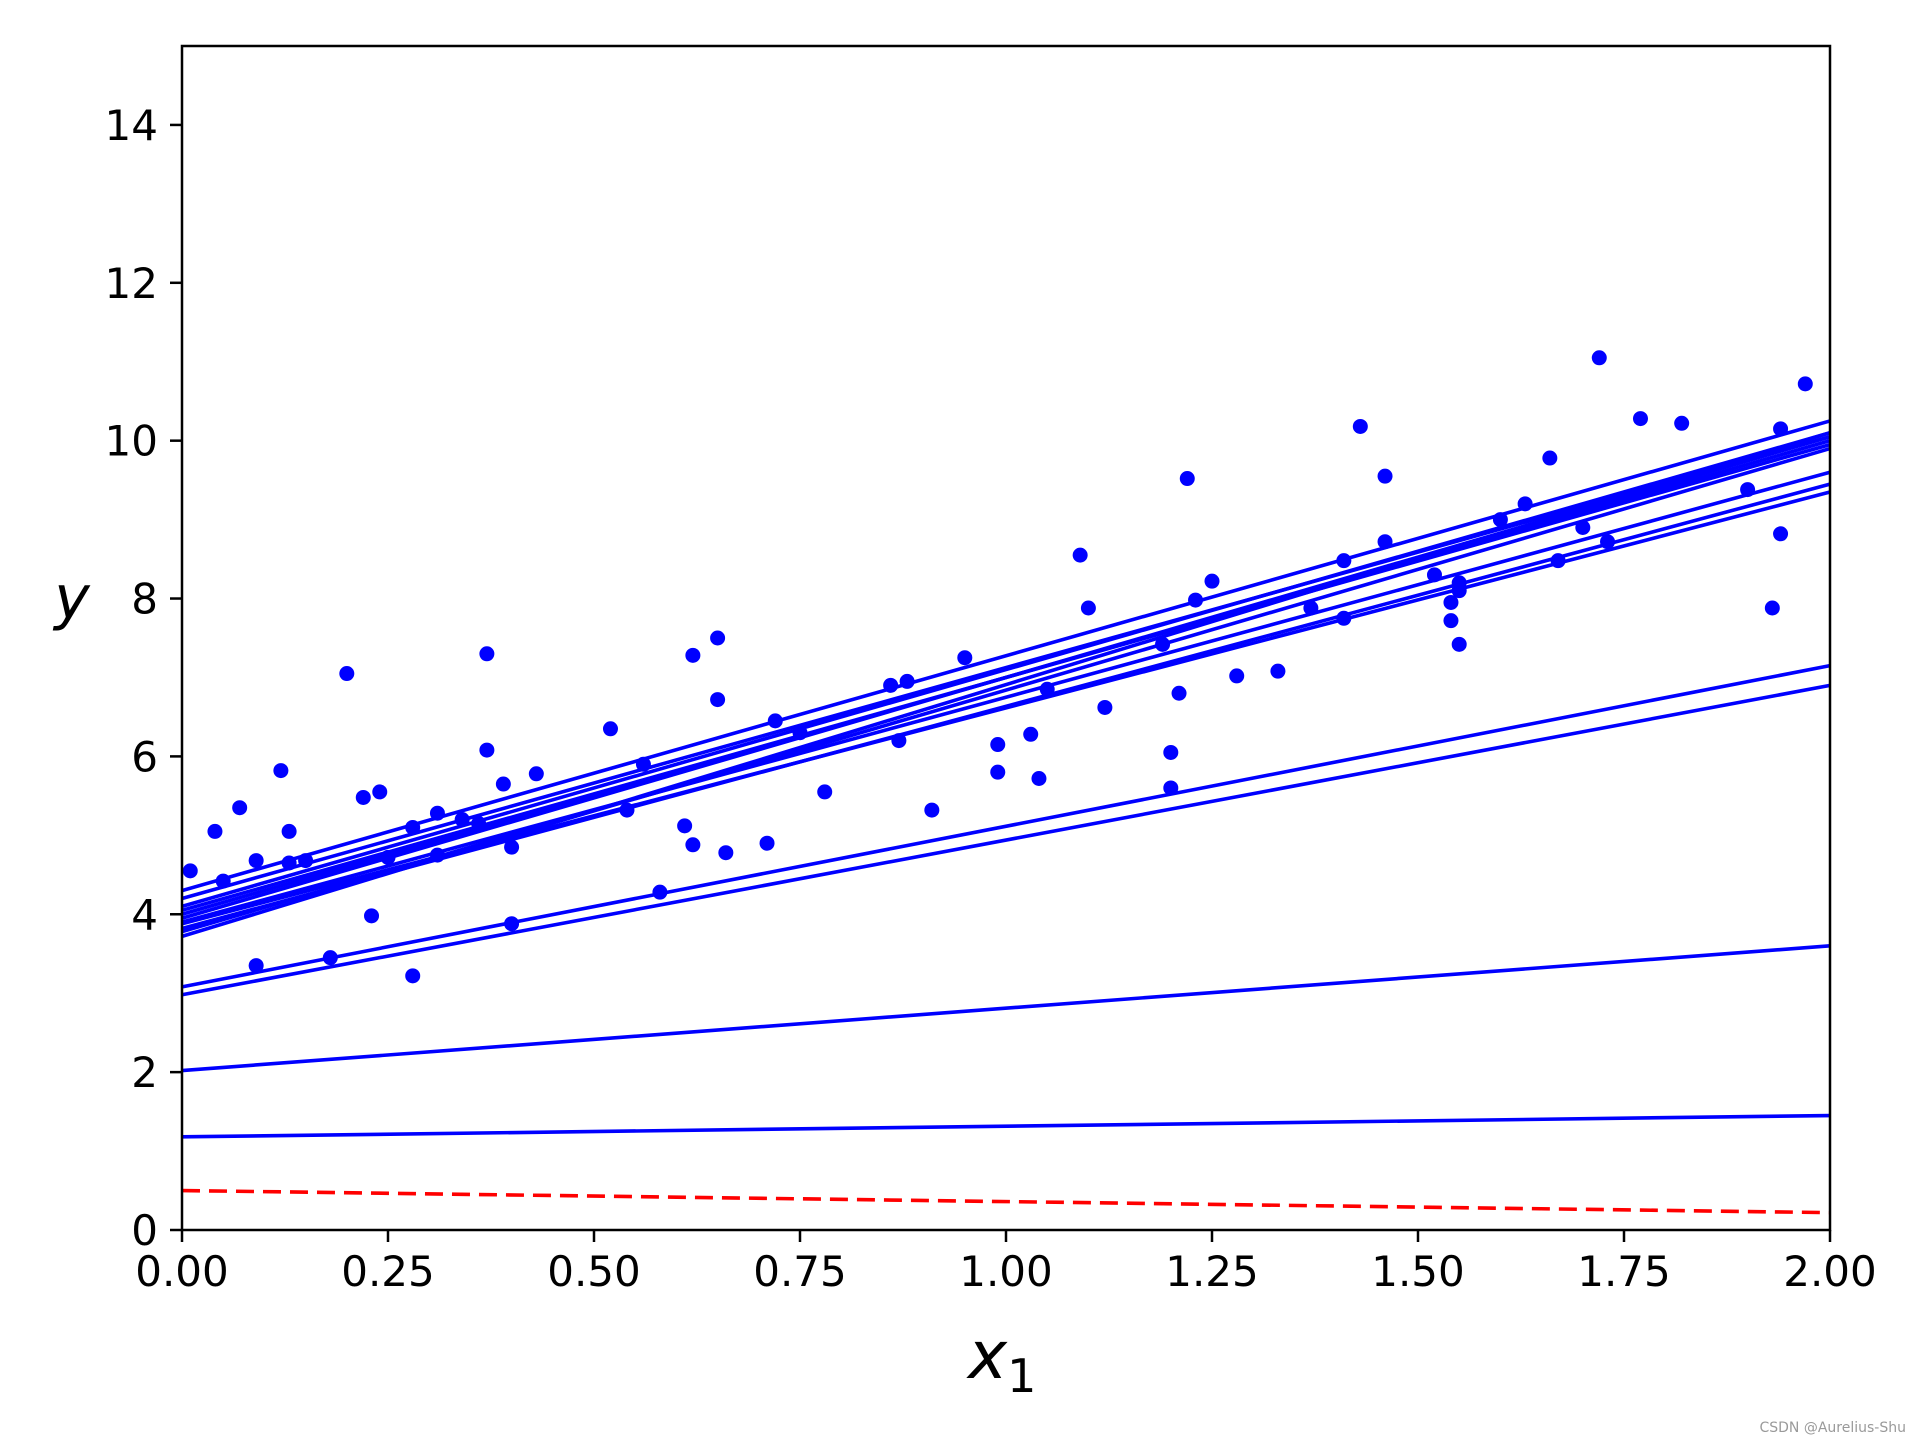 This screenshot has height=1440, width=1920. Describe the element at coordinates (144, 756) in the screenshot. I see `y-tick-label: 6` at that location.